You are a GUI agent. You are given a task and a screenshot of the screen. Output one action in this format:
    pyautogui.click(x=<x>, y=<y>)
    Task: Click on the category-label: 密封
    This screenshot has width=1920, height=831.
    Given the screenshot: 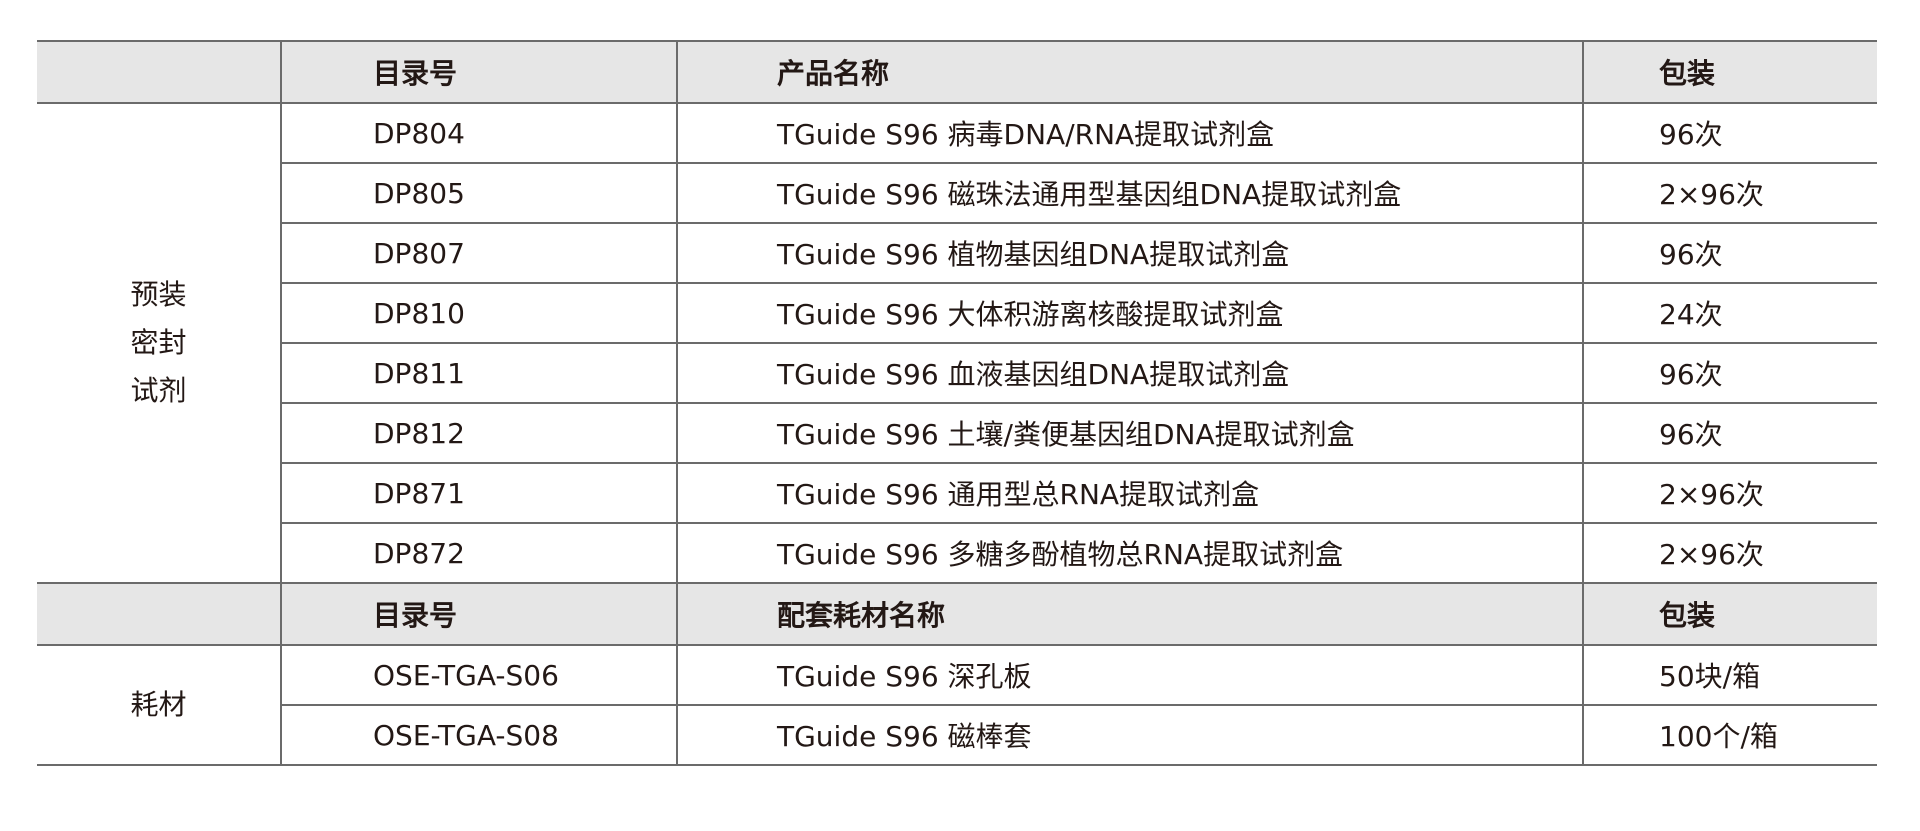 What is the action you would take?
    pyautogui.click(x=158, y=342)
    